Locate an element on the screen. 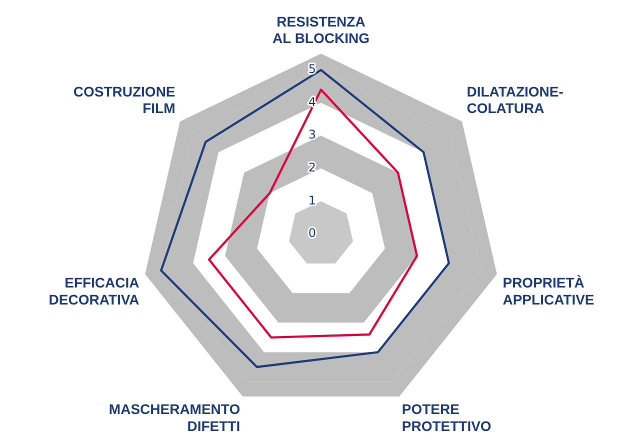 Image resolution: width=642 pixels, height=446 pixels. spoke-label: DILATAZIONE- COLATURA is located at coordinates (515, 99).